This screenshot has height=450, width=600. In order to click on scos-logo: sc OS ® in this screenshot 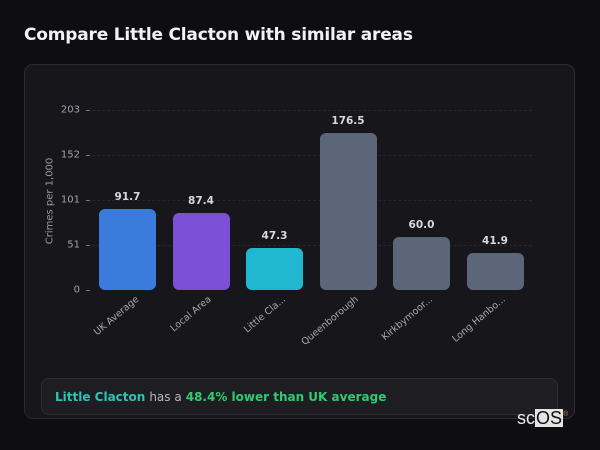, I will do `click(542, 418)`.